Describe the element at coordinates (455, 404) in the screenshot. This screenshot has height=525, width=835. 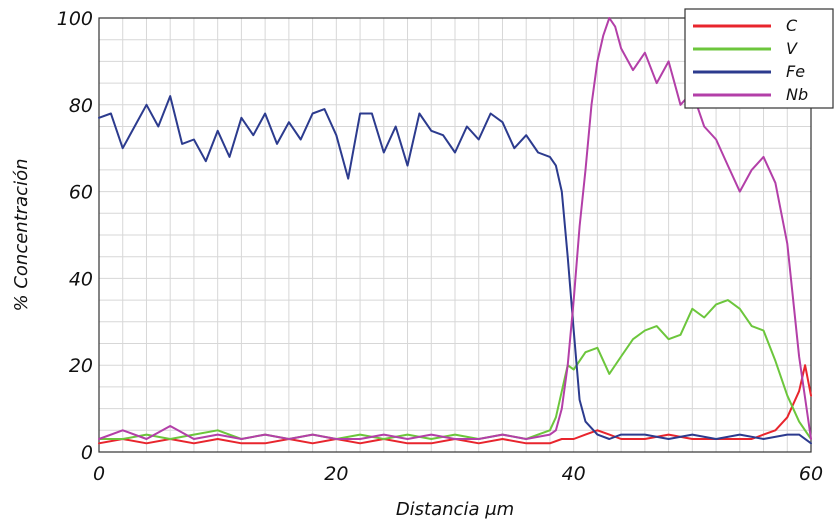
I see `series-line-c` at that location.